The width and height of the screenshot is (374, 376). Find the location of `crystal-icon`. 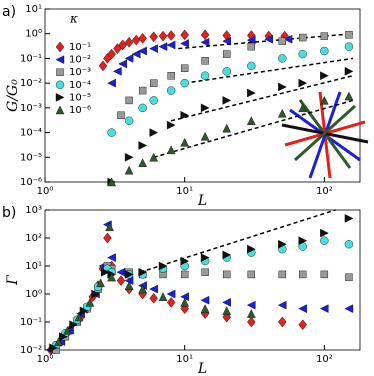

crystal-icon is located at coordinates (325, 135).